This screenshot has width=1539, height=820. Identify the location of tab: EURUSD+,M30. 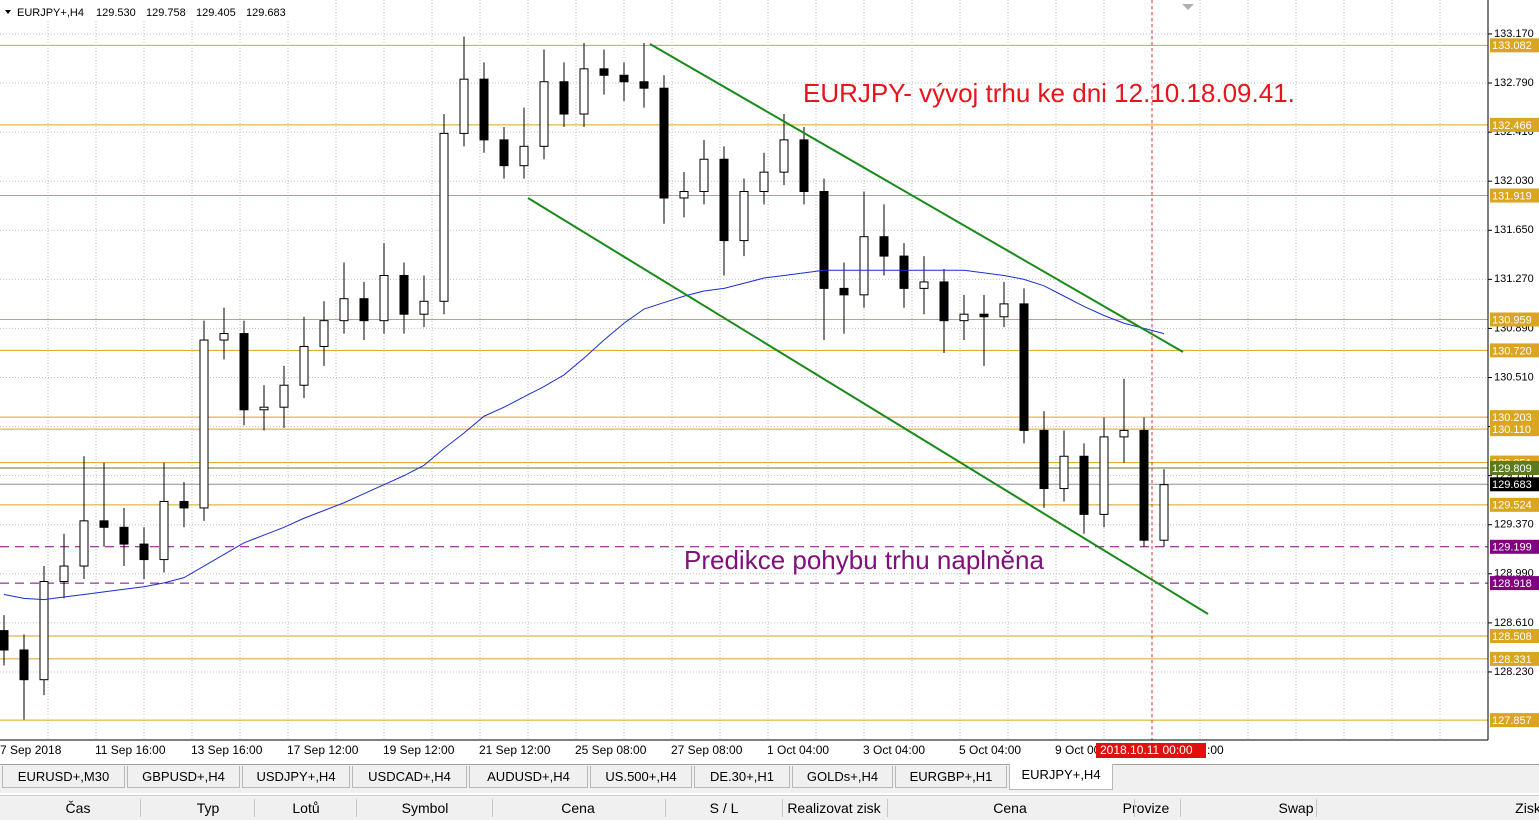
(63, 777).